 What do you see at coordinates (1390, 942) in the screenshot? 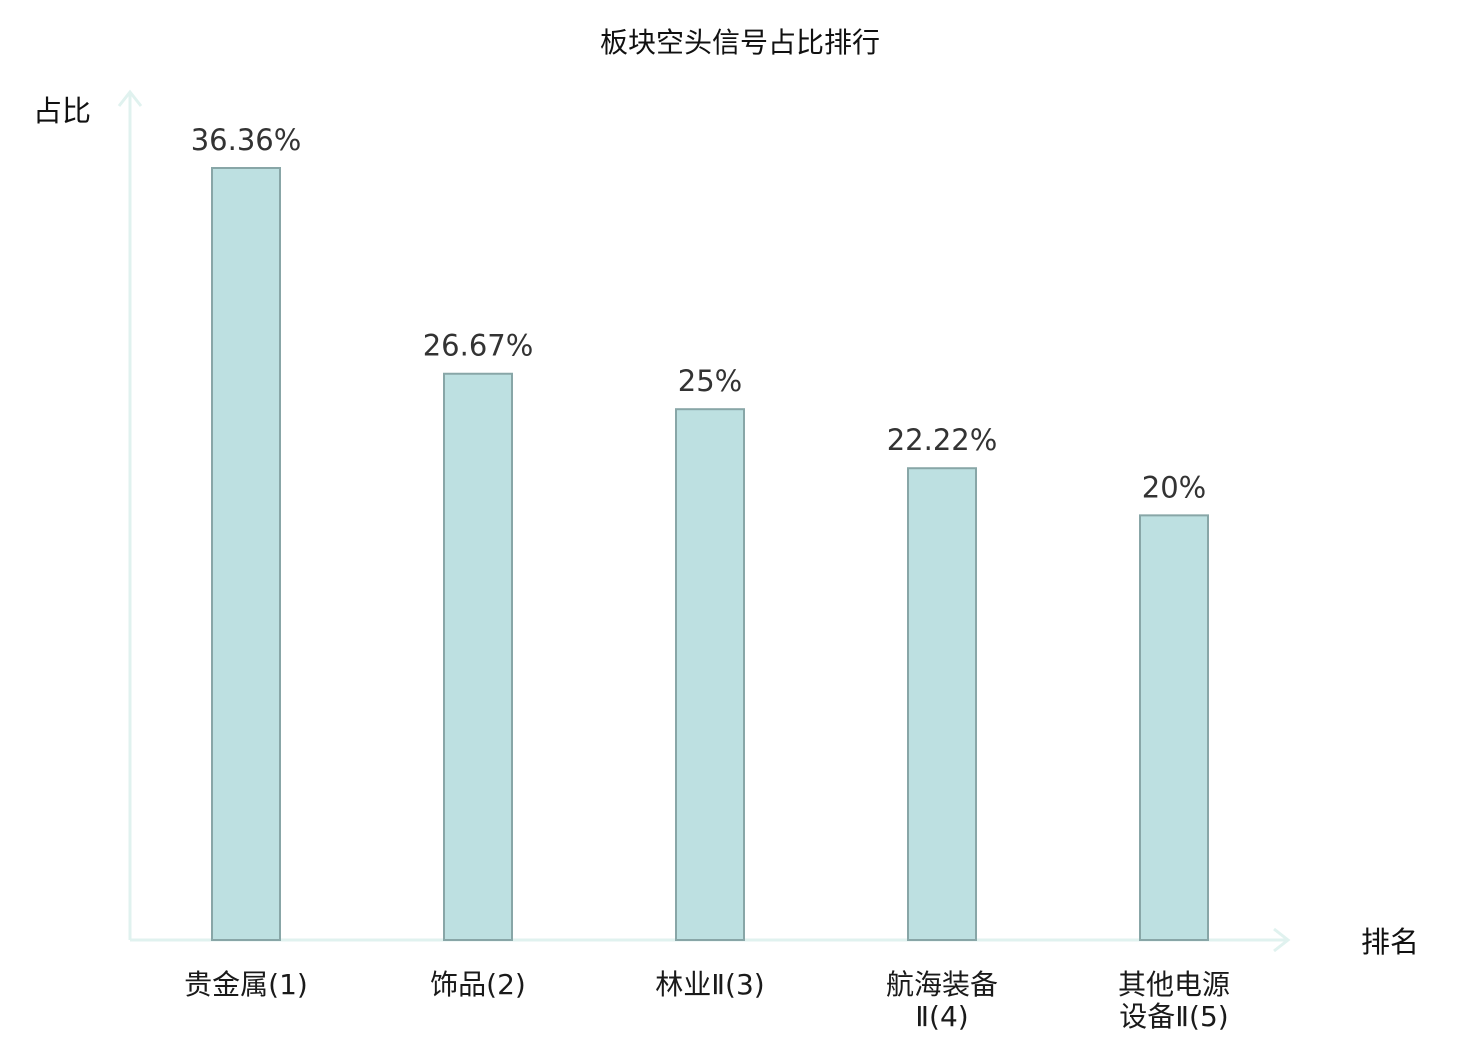
I see `x-axis-label: 排名` at bounding box center [1390, 942].